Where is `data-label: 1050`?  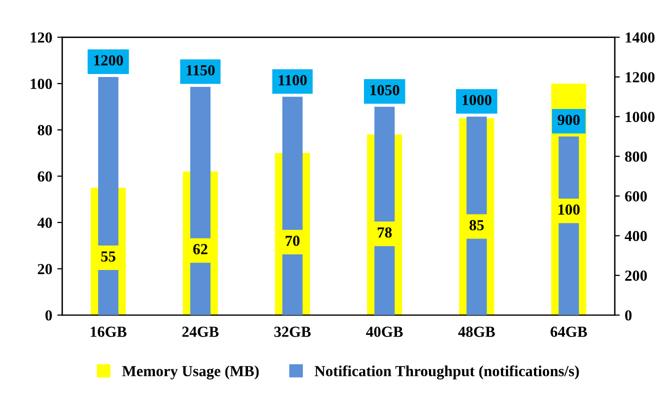 data-label: 1050 is located at coordinates (385, 90).